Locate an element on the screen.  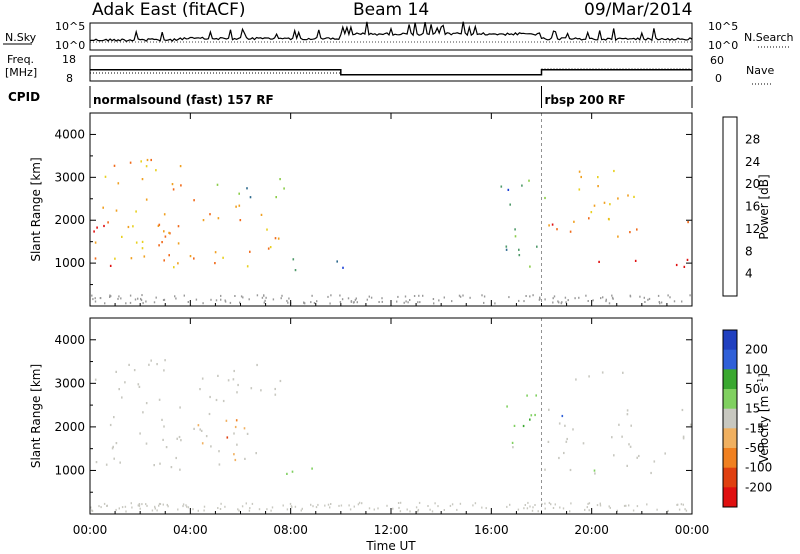
power-ytick-label-3: 4000 is located at coordinates (69, 134).